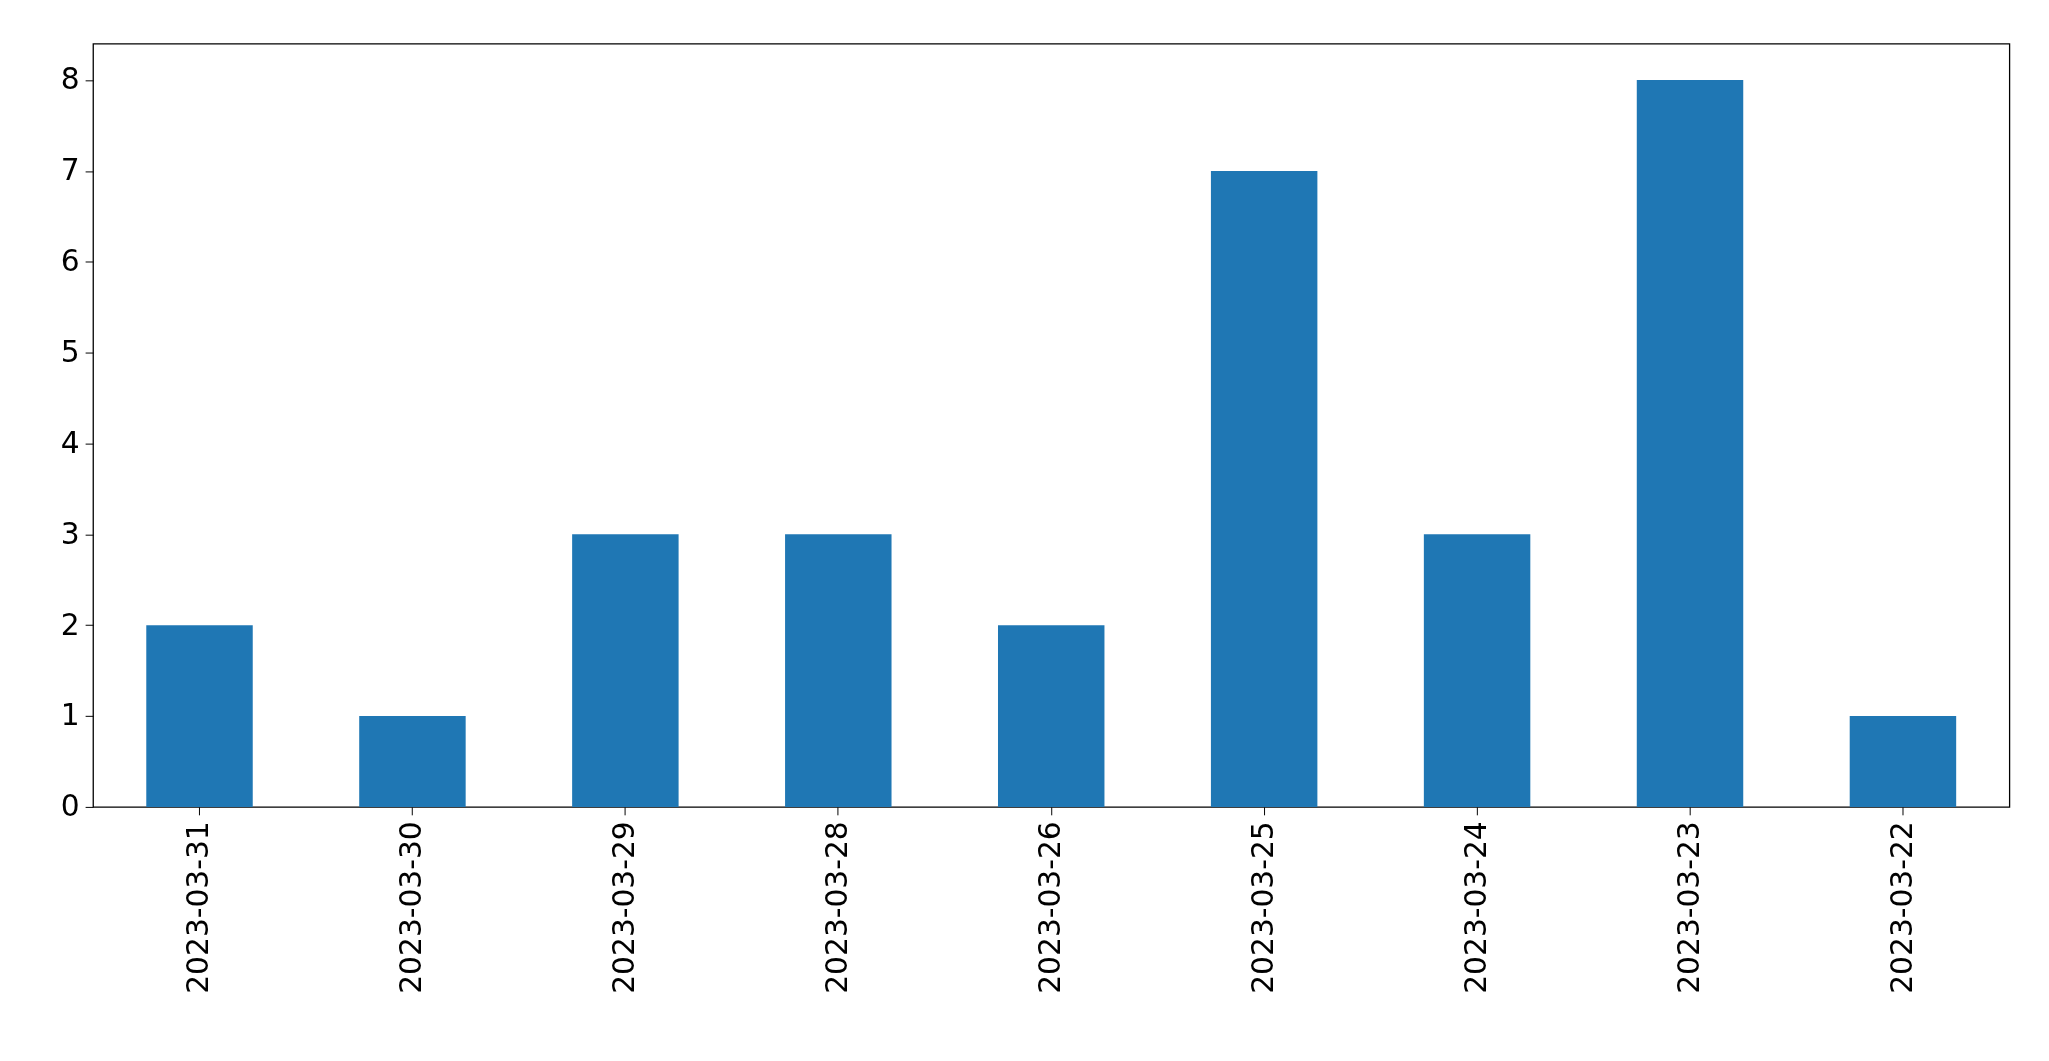  What do you see at coordinates (70, 79) in the screenshot?
I see `y-tick-label: 8` at bounding box center [70, 79].